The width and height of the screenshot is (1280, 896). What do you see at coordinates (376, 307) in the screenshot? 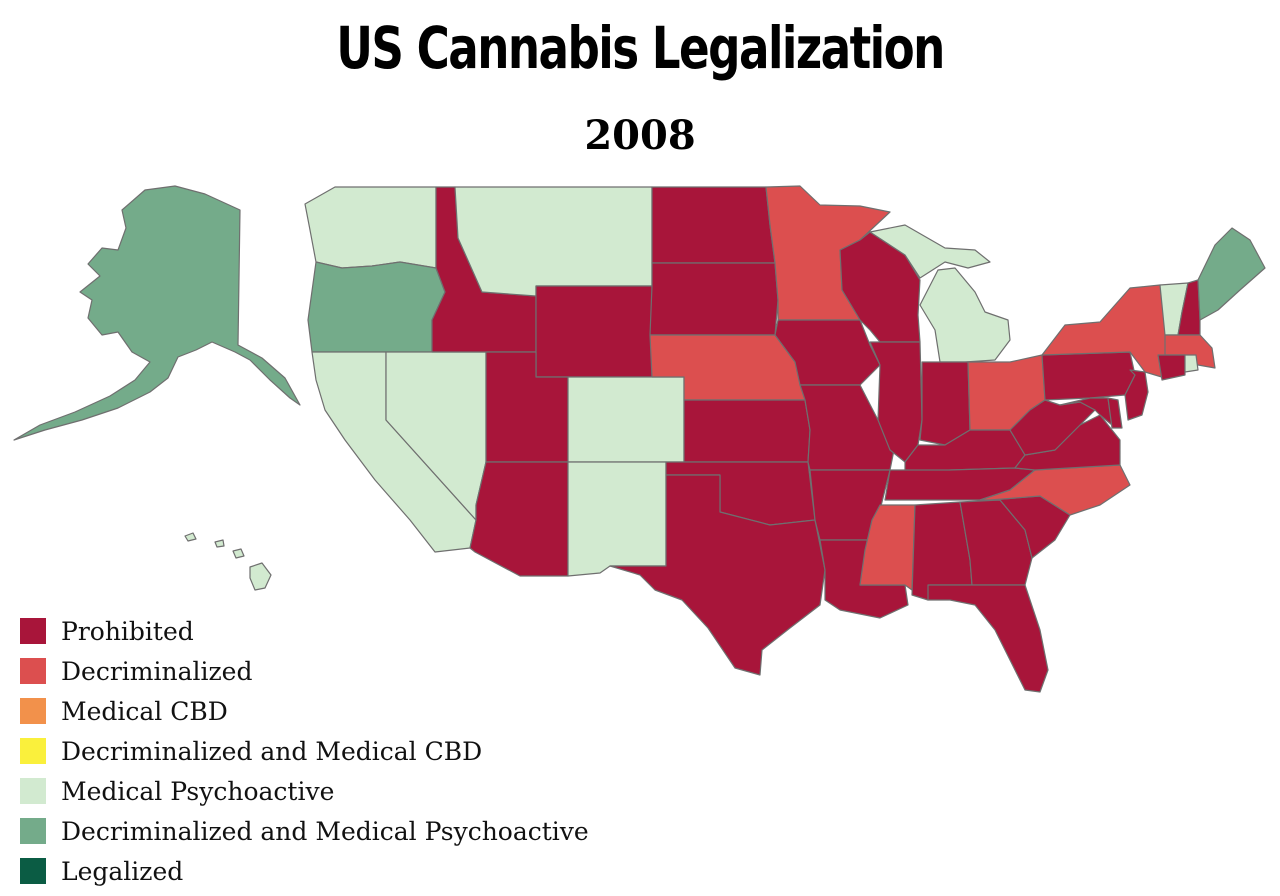
I see `state-oregon` at bounding box center [376, 307].